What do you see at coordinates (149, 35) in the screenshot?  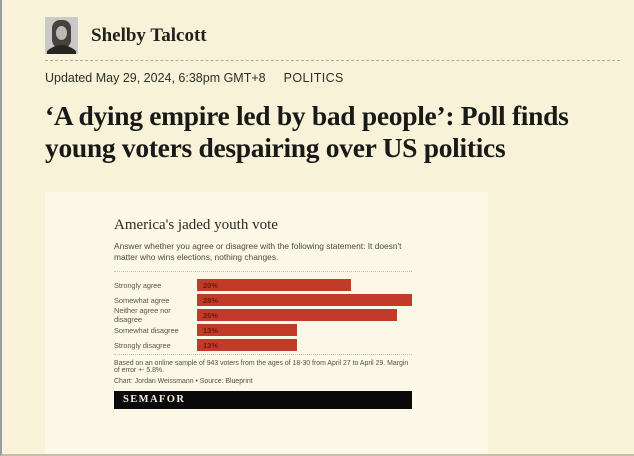 I see `author-name: Shelby Talcott` at bounding box center [149, 35].